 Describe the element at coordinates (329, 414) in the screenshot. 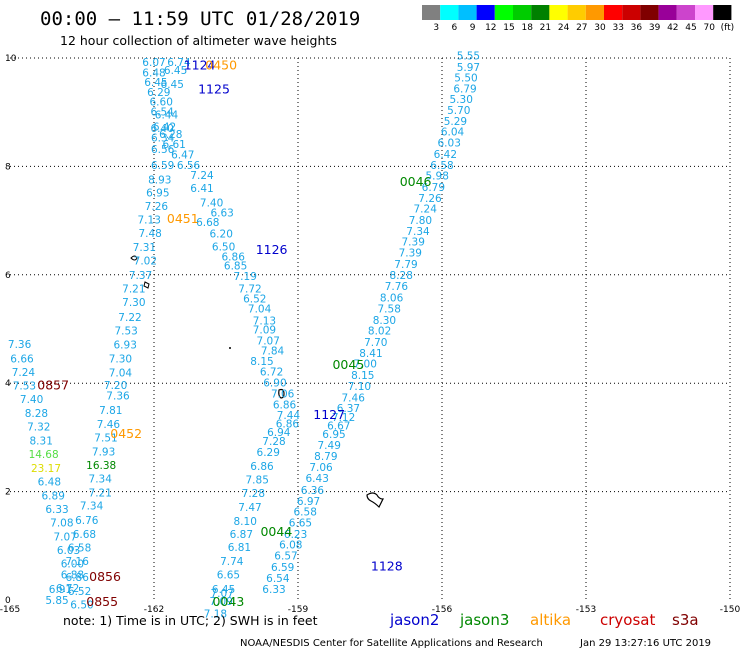

I see `pass-time-label: 1127` at that location.